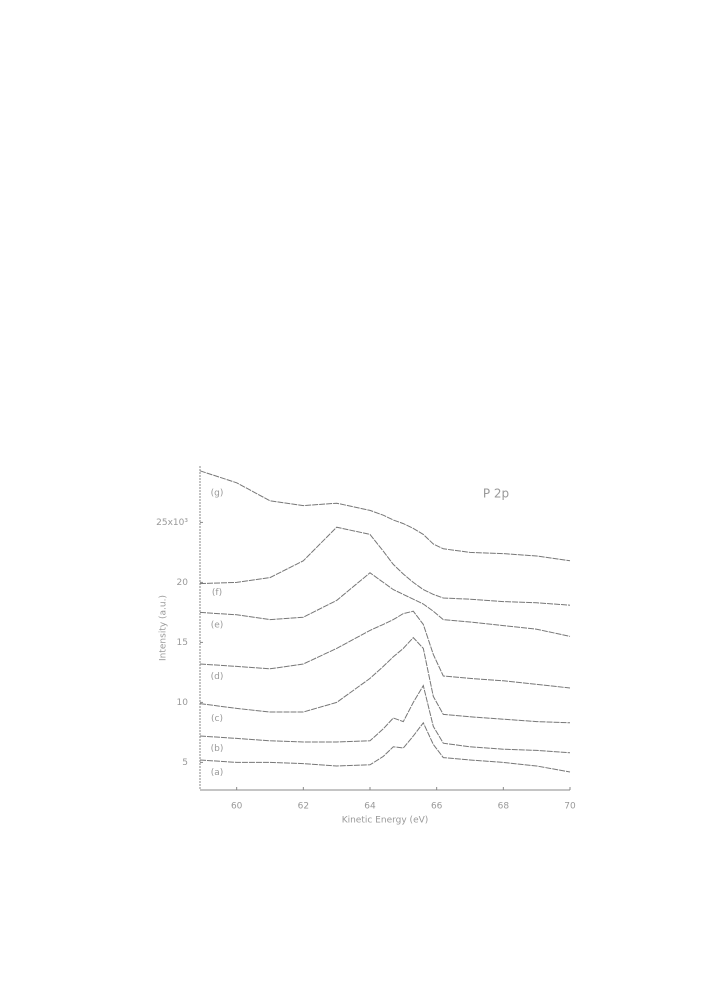 The height and width of the screenshot is (992, 728). Describe the element at coordinates (183, 583) in the screenshot. I see `y-tick-label: 20` at that location.